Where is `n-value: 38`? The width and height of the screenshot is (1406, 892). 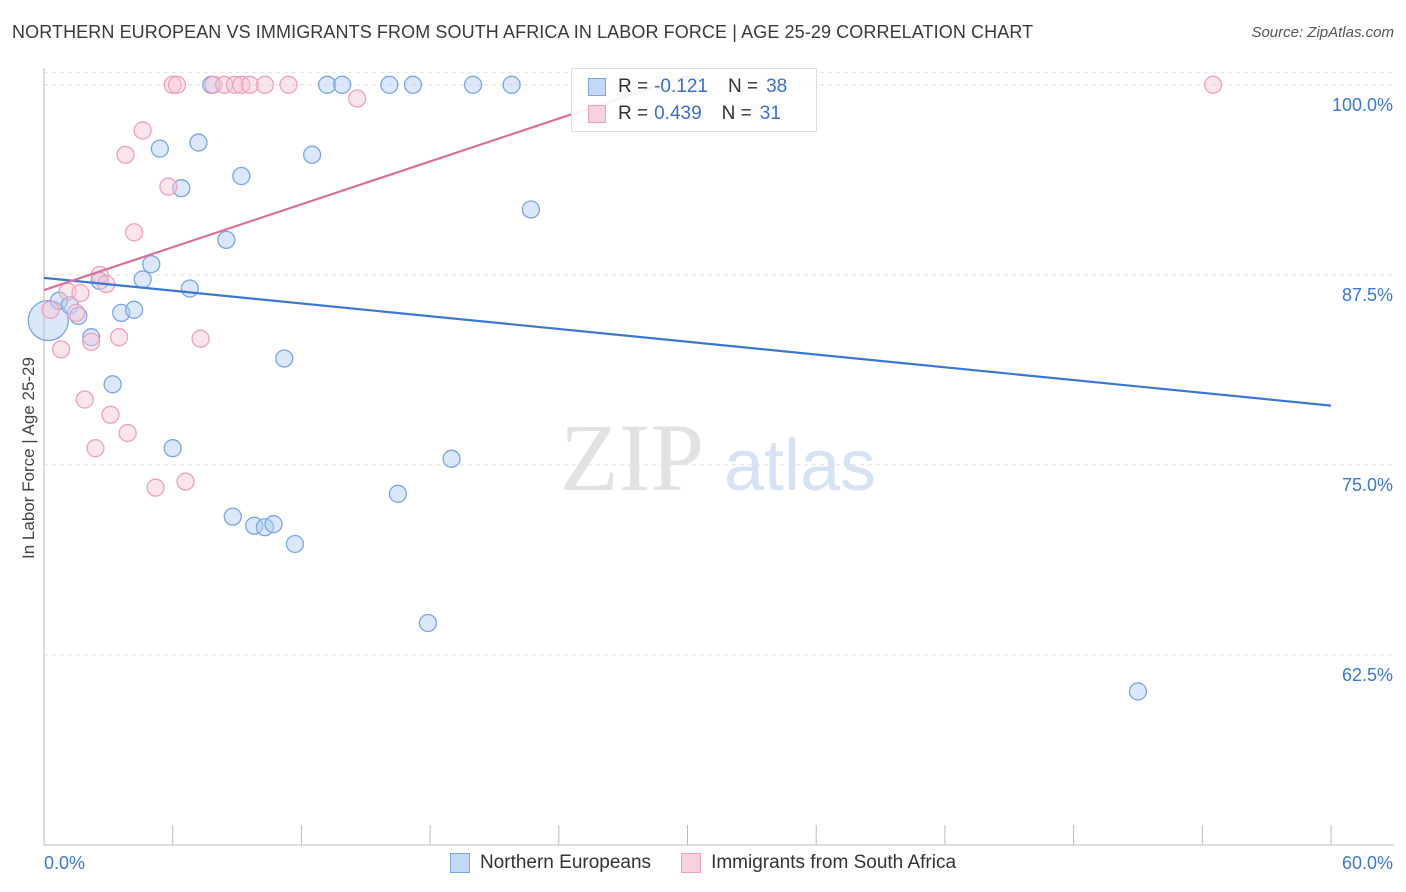 n-value: 38 is located at coordinates (777, 86).